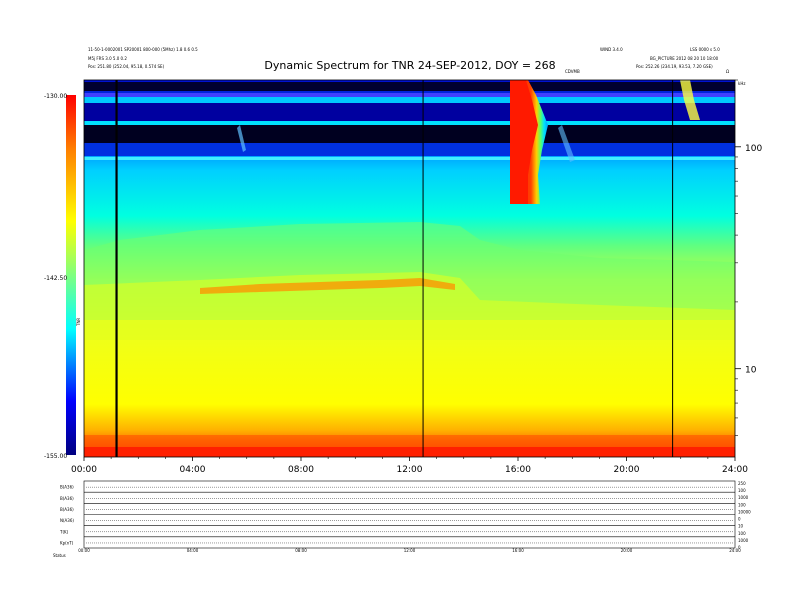 The width and height of the screenshot is (792, 612). What do you see at coordinates (64, 531) in the screenshot?
I see `bottom-panel-label: T(K)` at bounding box center [64, 531].